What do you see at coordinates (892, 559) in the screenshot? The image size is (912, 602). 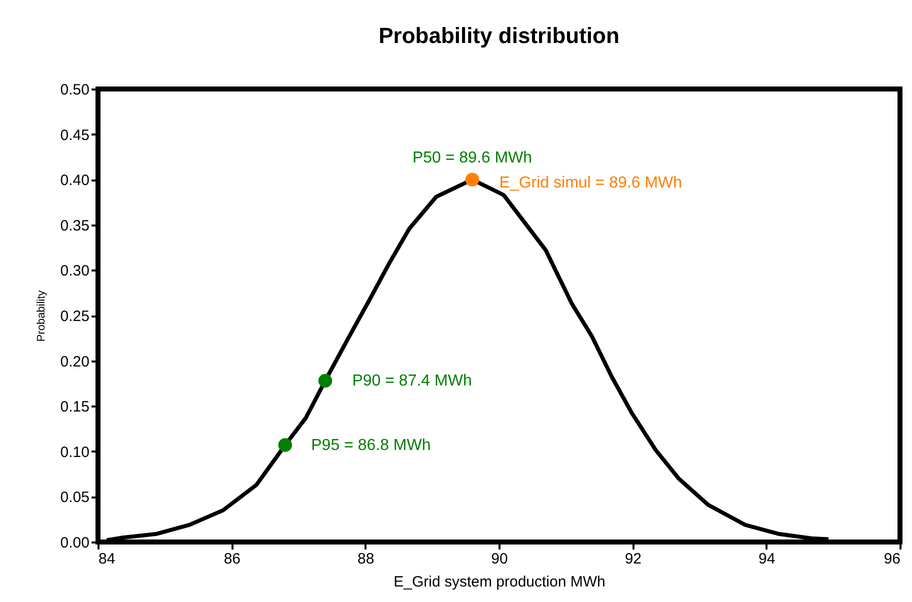 I see `x-tick-label: 96` at bounding box center [892, 559].